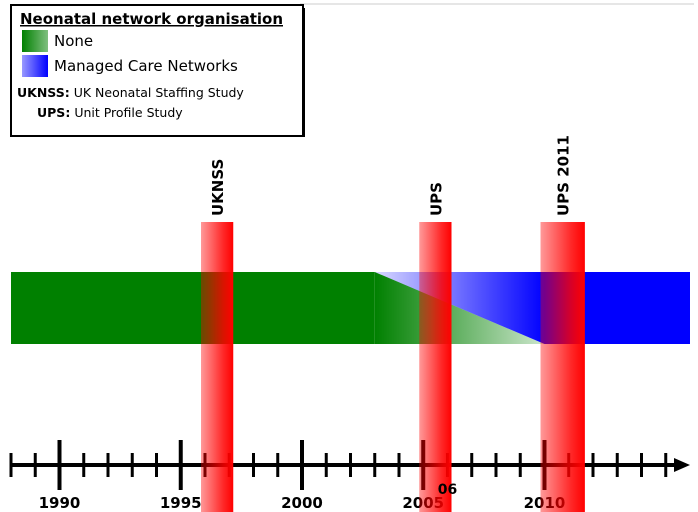  Describe the element at coordinates (146, 66) in the screenshot. I see `legend-label-networks: Managed Care Networks` at that location.